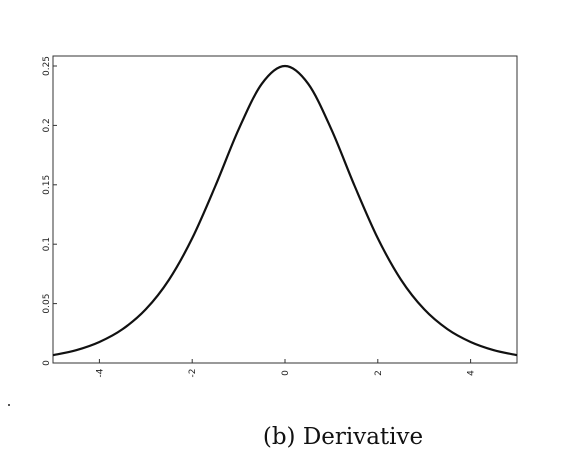 The width and height of the screenshot is (564, 470). Describe the element at coordinates (286, 373) in the screenshot. I see `x-tick-label: 0` at that location.